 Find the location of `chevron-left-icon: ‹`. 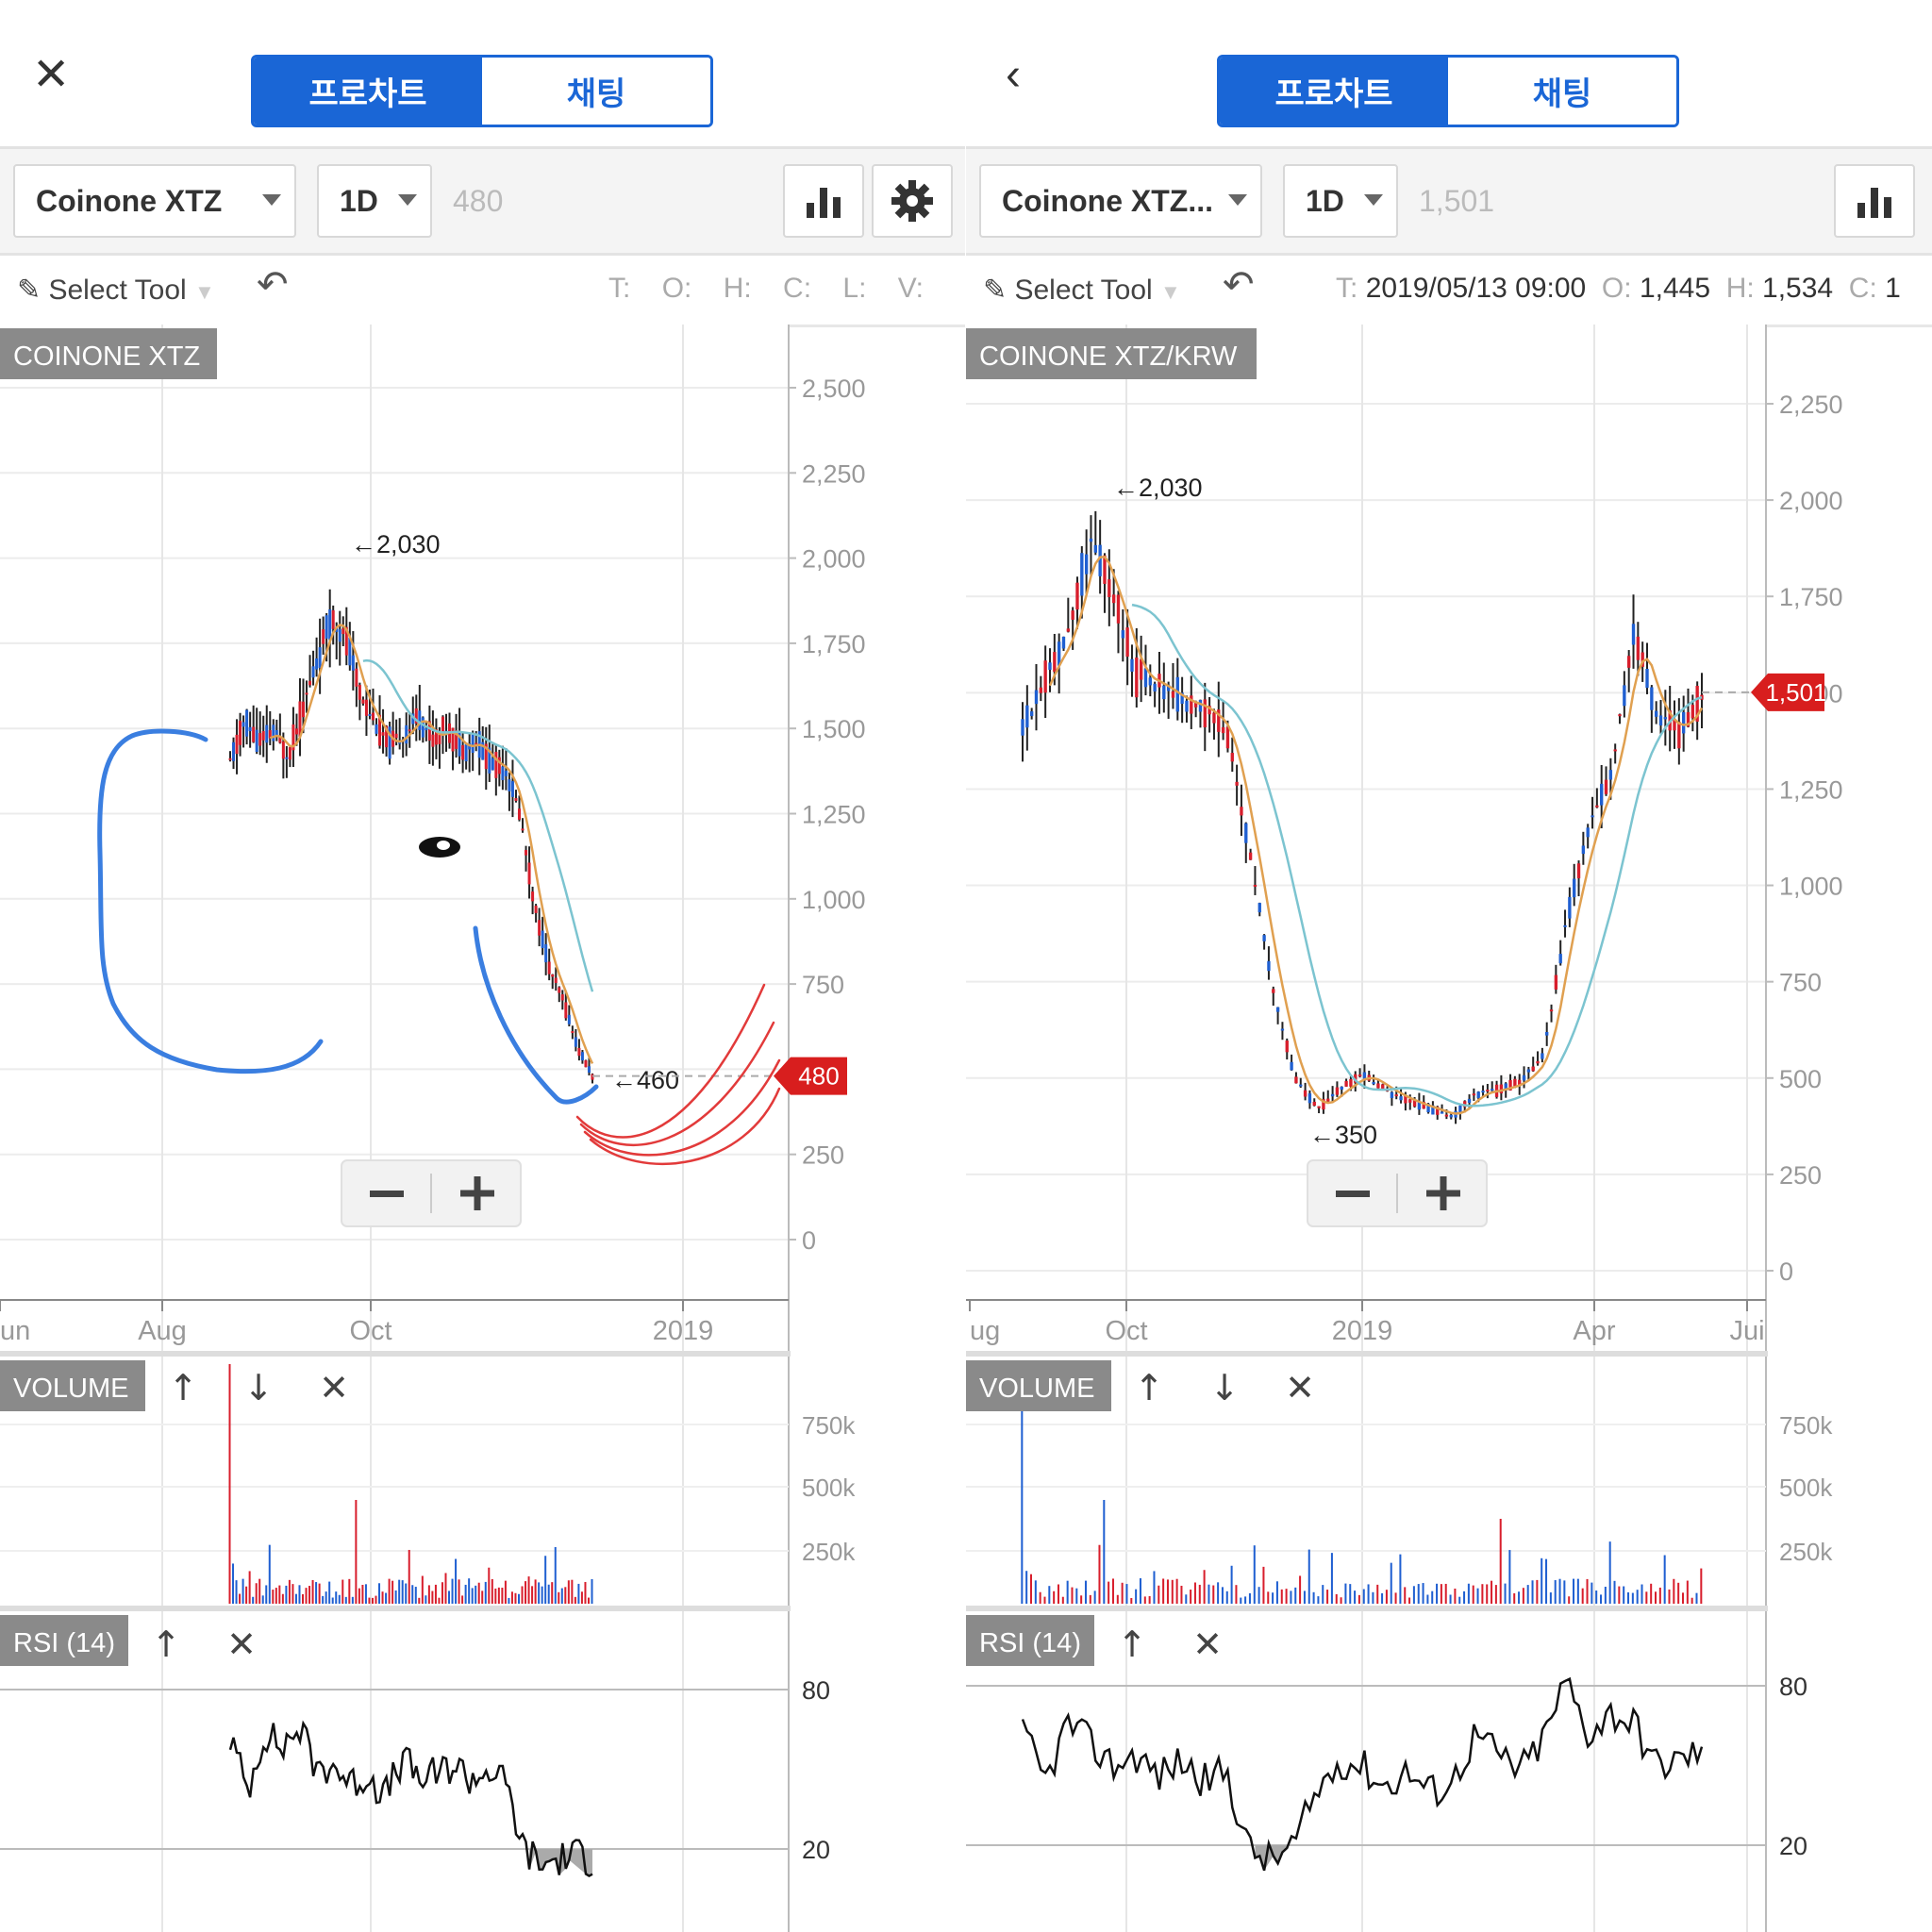

chevron-left-icon: ‹ is located at coordinates (1013, 75).